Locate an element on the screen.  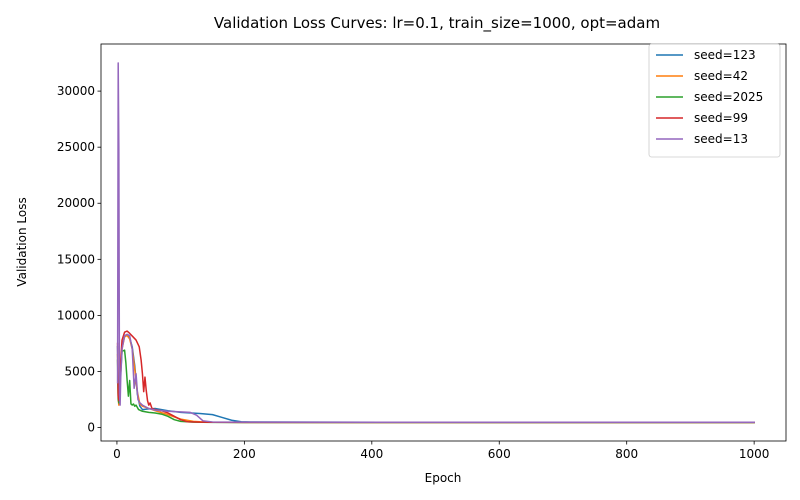
x-tick-label: 200 is located at coordinates (244, 454).